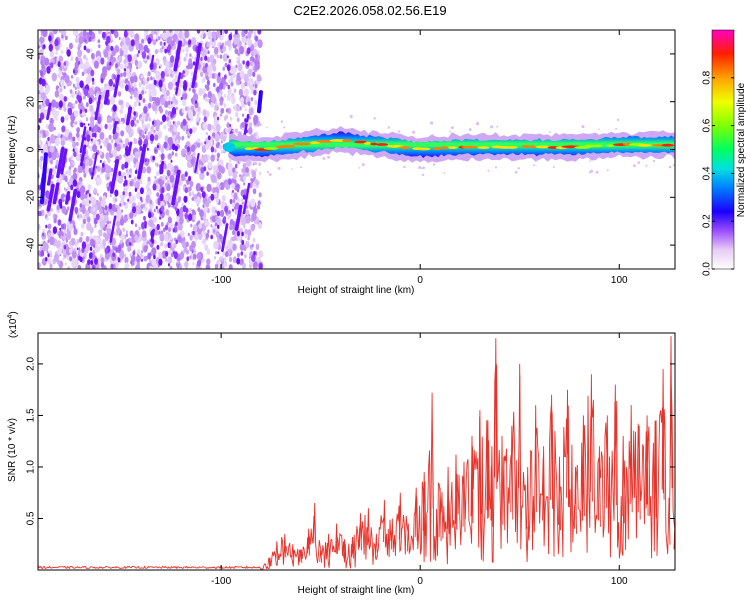 The height and width of the screenshot is (605, 750). What do you see at coordinates (31, 467) in the screenshot?
I see `snr-y-tick-label: 1.0` at bounding box center [31, 467].